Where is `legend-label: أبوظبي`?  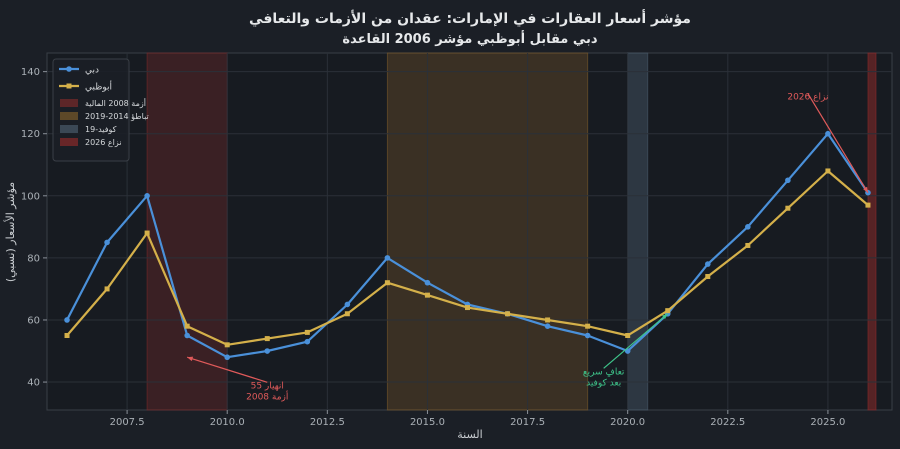
legend-label: أبوظبي is located at coordinates (98, 87).